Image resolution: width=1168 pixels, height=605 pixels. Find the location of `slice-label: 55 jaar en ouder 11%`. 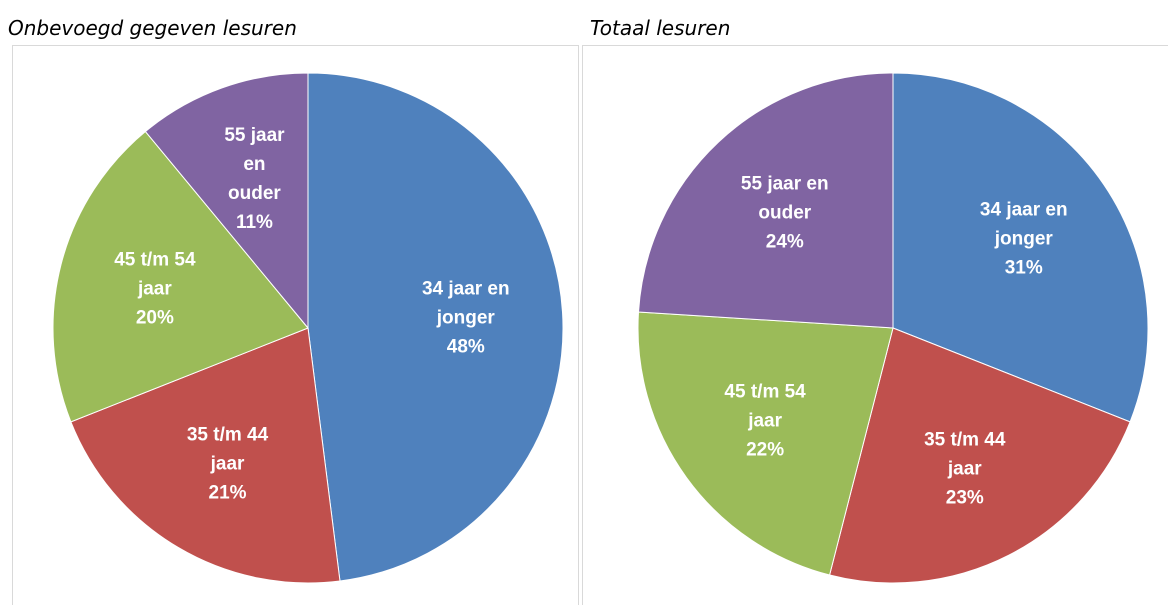

slice-label: 55 jaar en ouder 11% is located at coordinates (254, 179).